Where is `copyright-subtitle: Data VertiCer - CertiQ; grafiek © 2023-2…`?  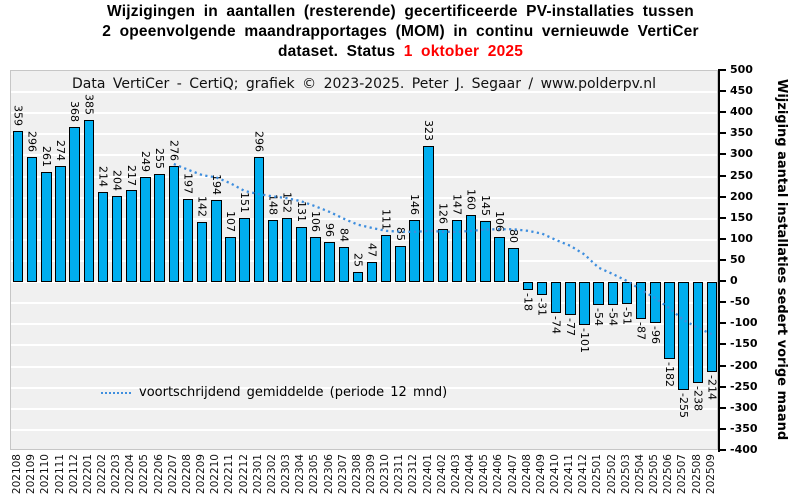 copyright-subtitle: Data VertiCer - CertiQ; grafiek © 2023-2… is located at coordinates (364, 84).